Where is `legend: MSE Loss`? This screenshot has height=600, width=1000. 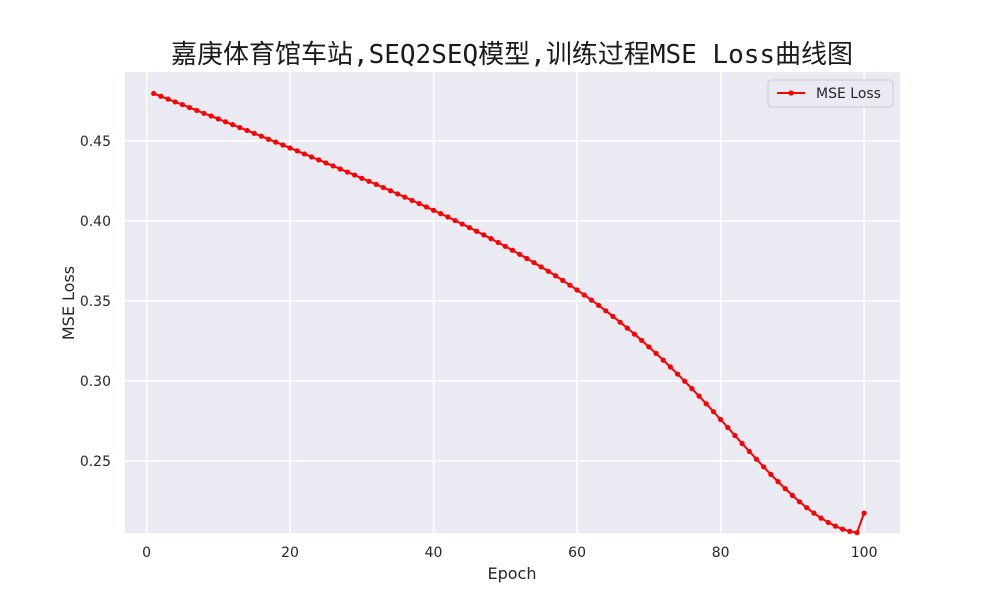
legend: MSE Loss is located at coordinates (830, 93).